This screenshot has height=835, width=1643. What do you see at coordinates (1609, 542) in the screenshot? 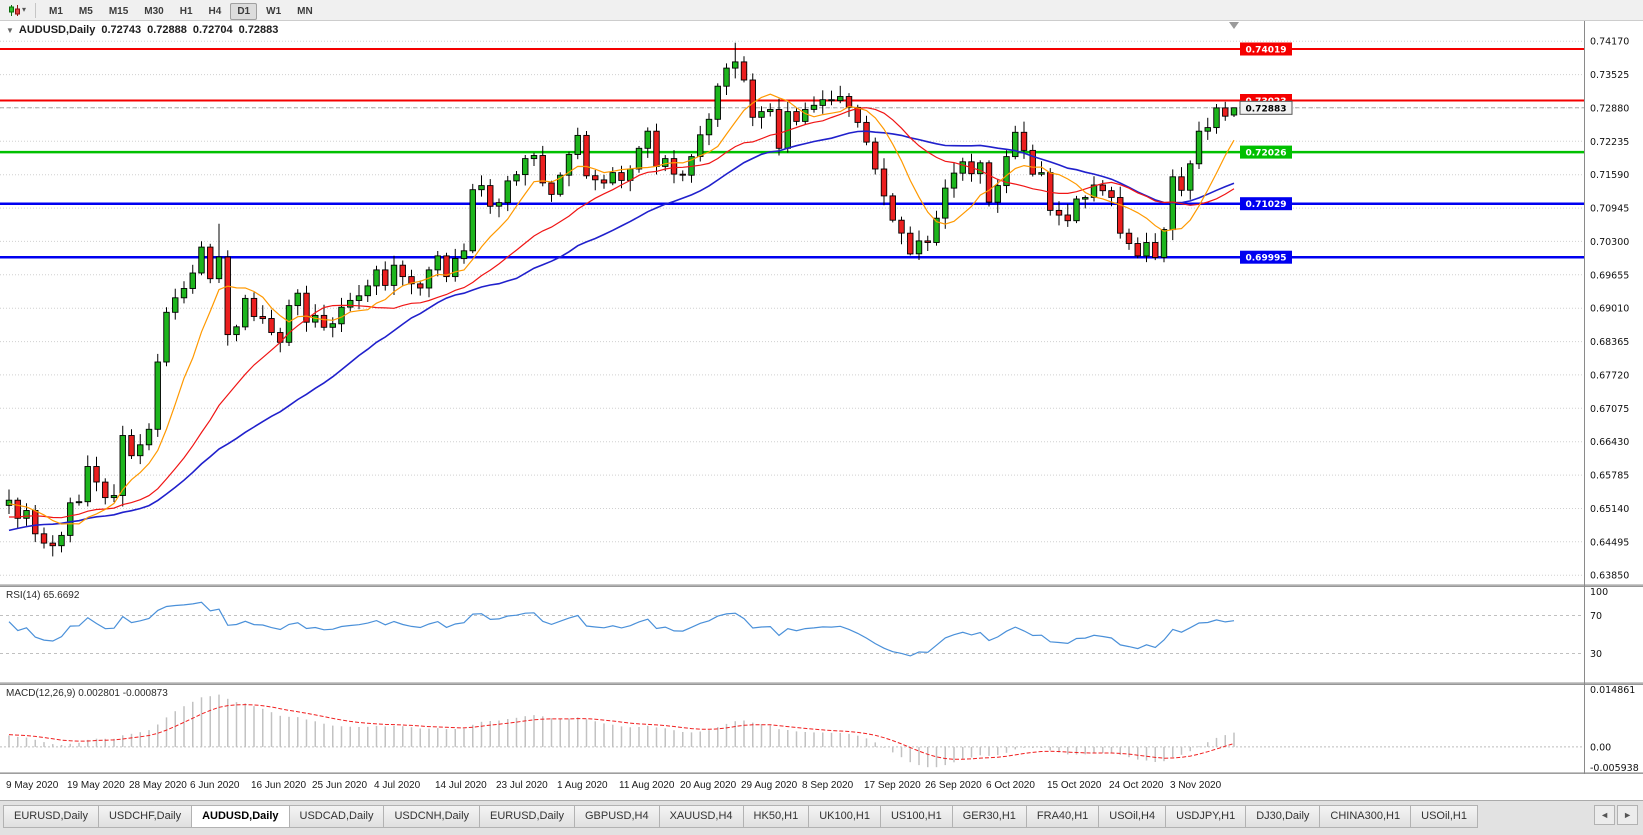
I see `svg-text: 0.64495` at bounding box center [1609, 542].